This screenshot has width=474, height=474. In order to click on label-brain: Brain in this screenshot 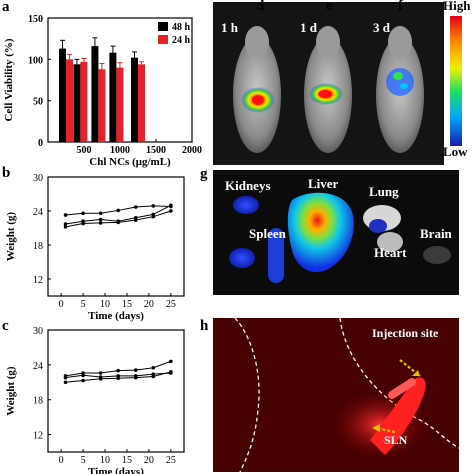, I will do `click(436, 233)`.